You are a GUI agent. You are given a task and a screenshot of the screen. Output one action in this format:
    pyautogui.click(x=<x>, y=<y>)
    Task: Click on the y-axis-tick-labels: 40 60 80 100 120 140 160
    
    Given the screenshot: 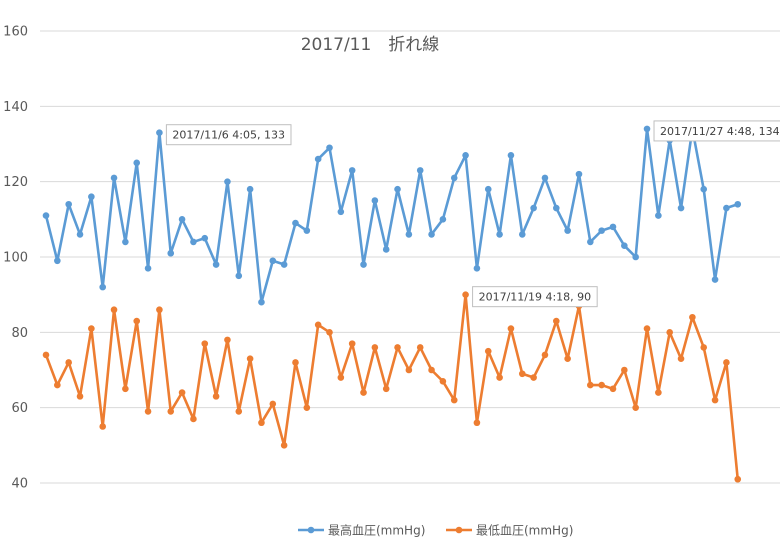 What is the action you would take?
    pyautogui.click(x=15, y=258)
    